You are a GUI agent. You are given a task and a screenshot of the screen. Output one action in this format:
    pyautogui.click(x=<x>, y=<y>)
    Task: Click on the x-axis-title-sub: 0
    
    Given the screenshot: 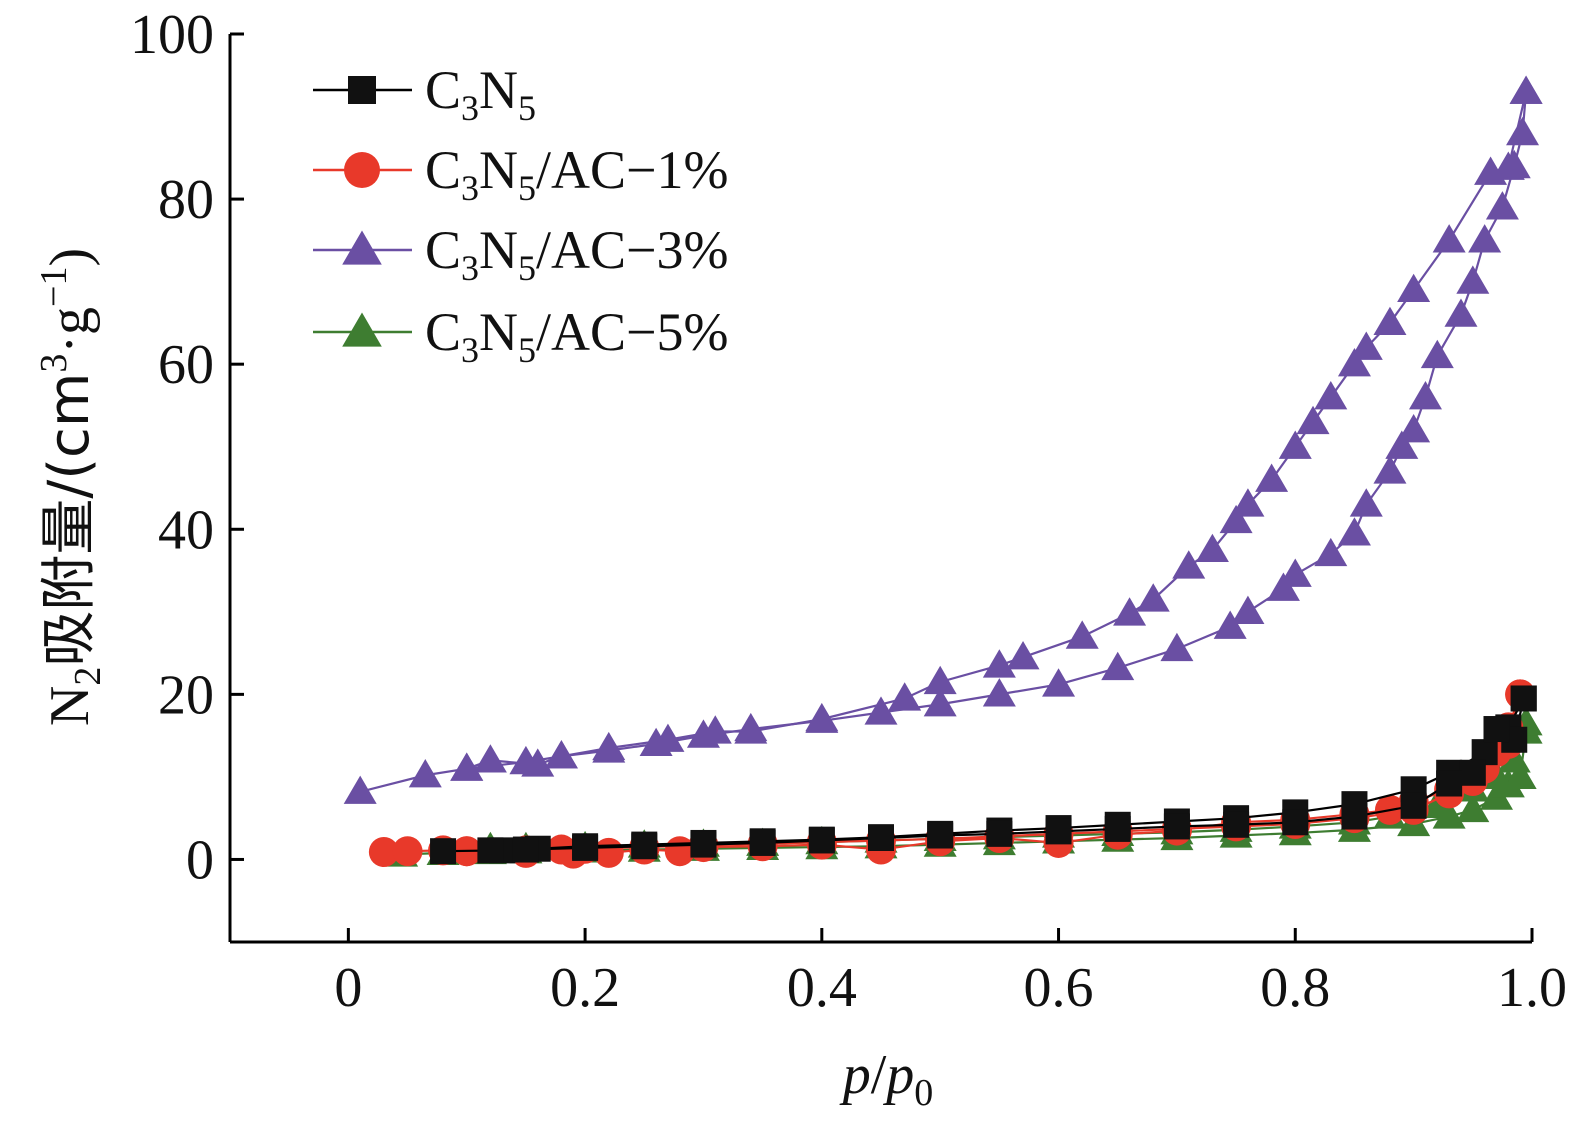 What is the action you would take?
    pyautogui.click(x=923, y=1093)
    